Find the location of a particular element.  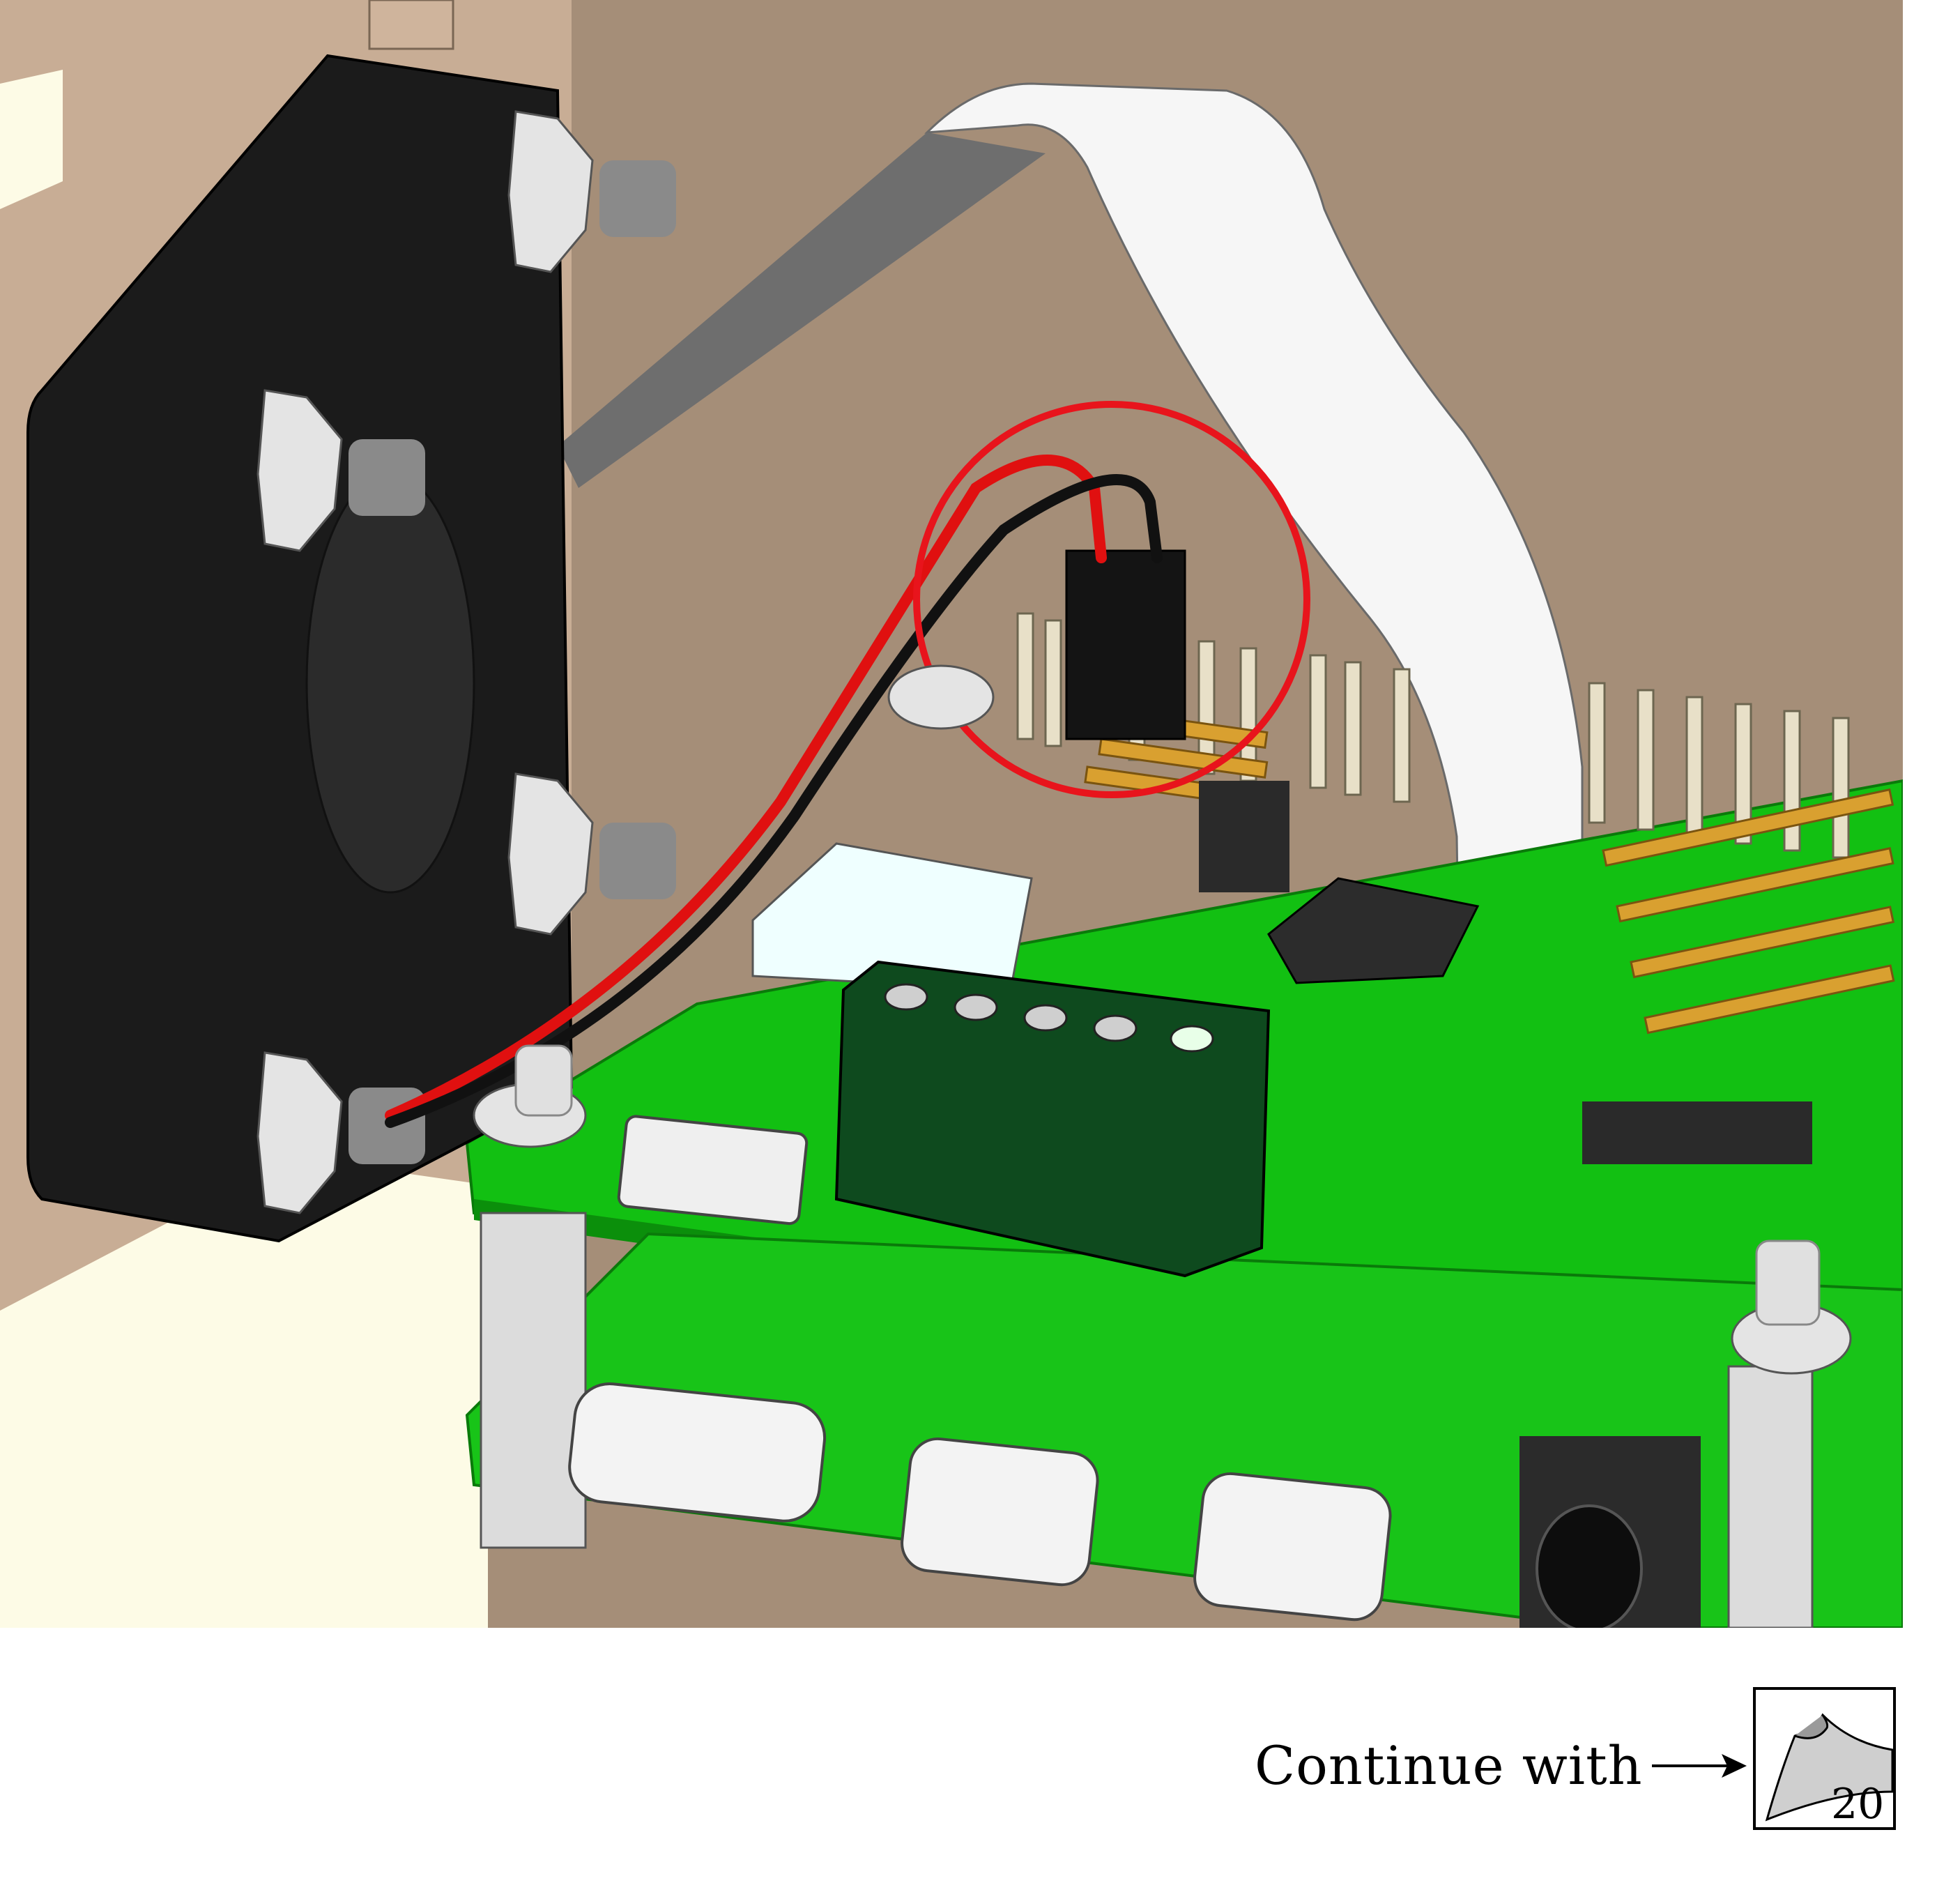

usb-port-a is located at coordinates (1000, 1512).